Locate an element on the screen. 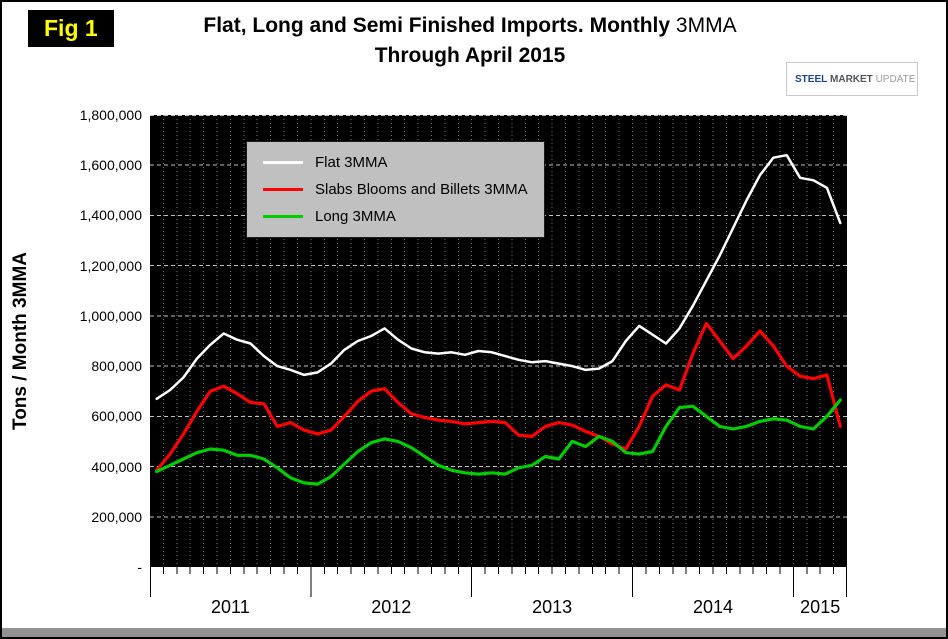 The height and width of the screenshot is (639, 948). figure-badge: Fig 1 is located at coordinates (71, 28).